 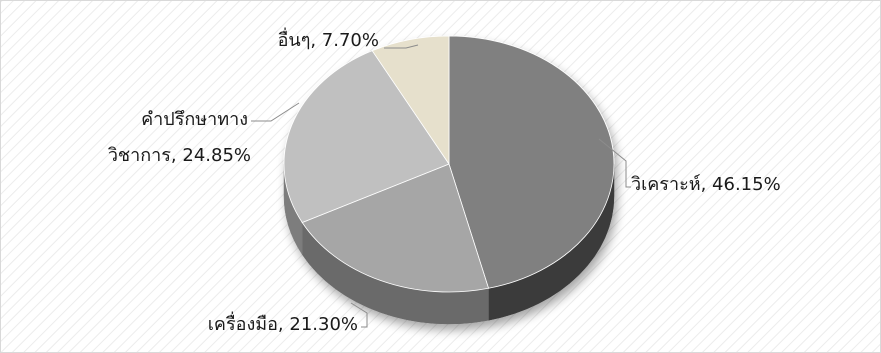 What do you see at coordinates (194, 119) in the screenshot?
I see `data-label-3-line-1: คำปรึกษาทาง` at bounding box center [194, 119].